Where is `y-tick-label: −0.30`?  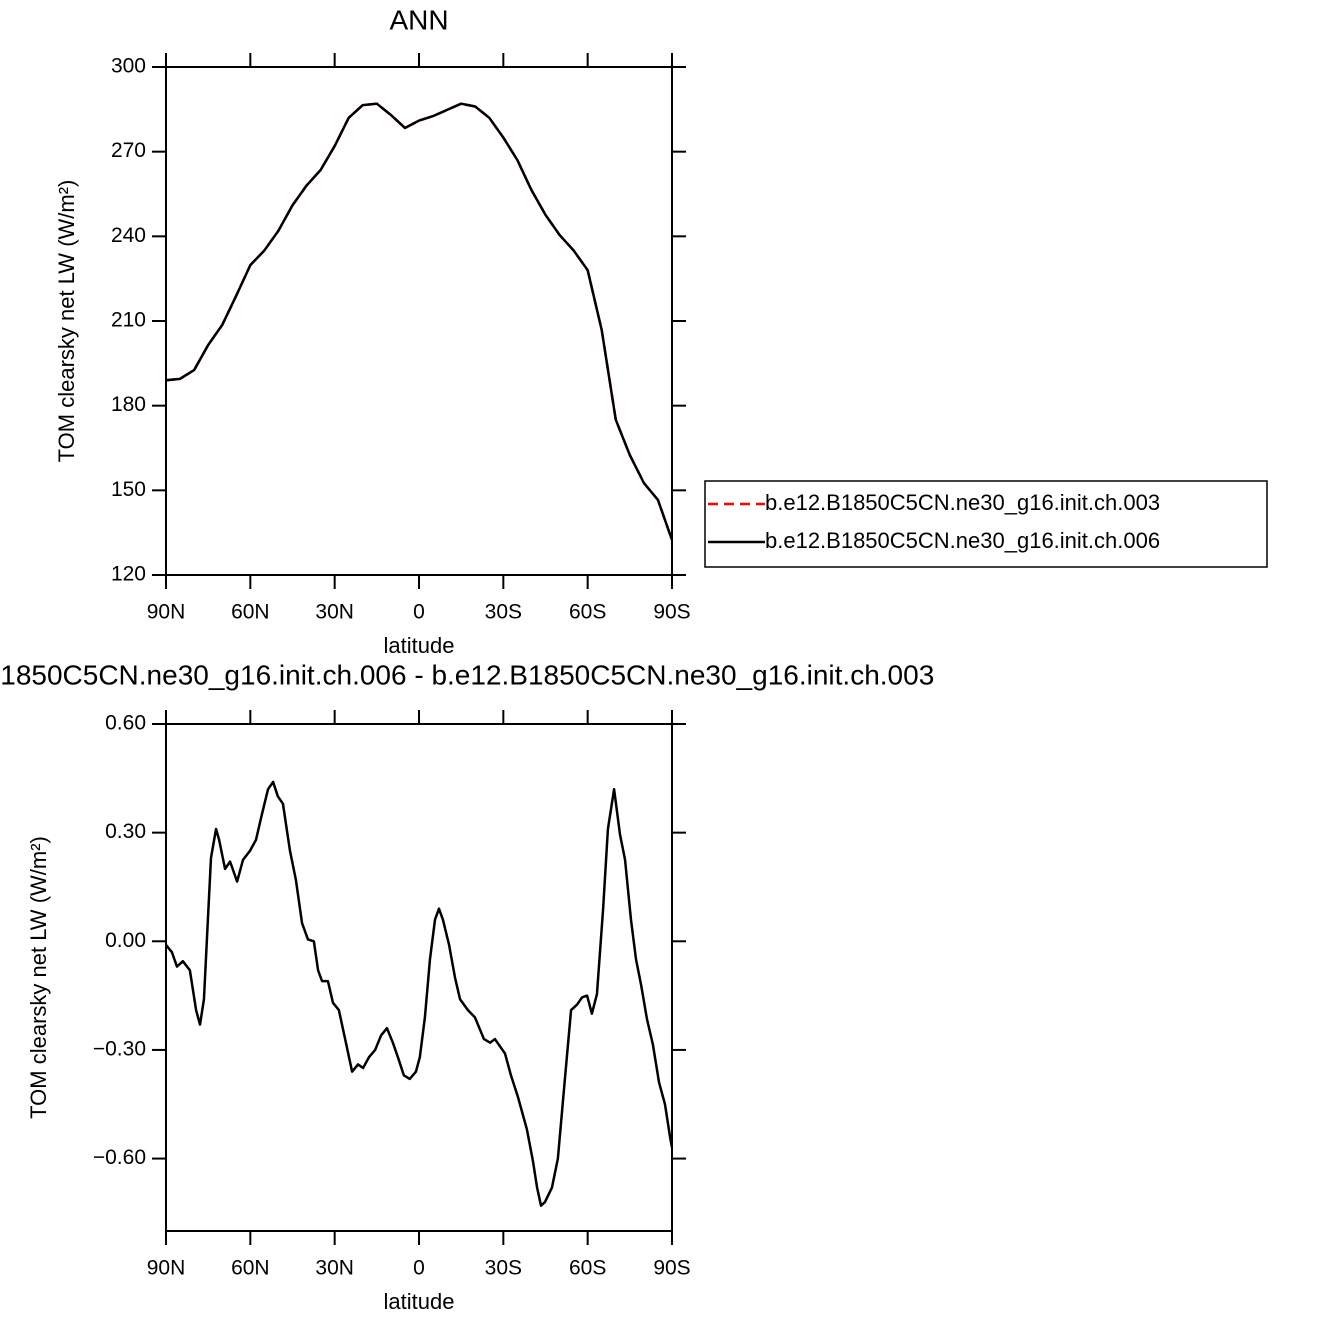 y-tick-label: −0.30 is located at coordinates (119, 1048).